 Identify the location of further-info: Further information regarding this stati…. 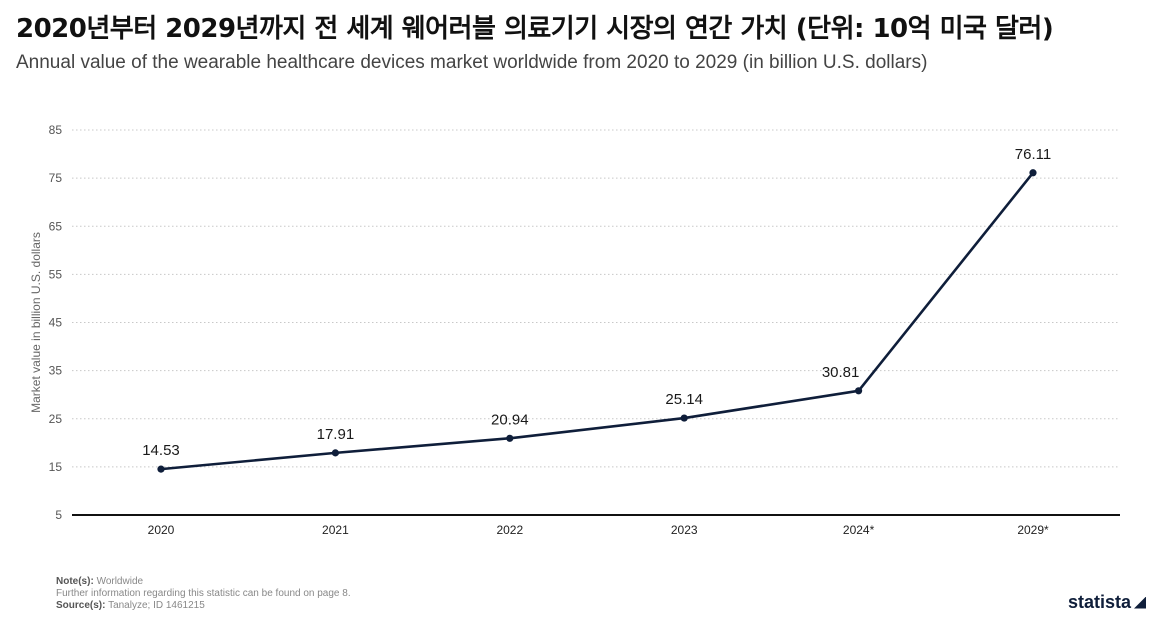
(203, 593).